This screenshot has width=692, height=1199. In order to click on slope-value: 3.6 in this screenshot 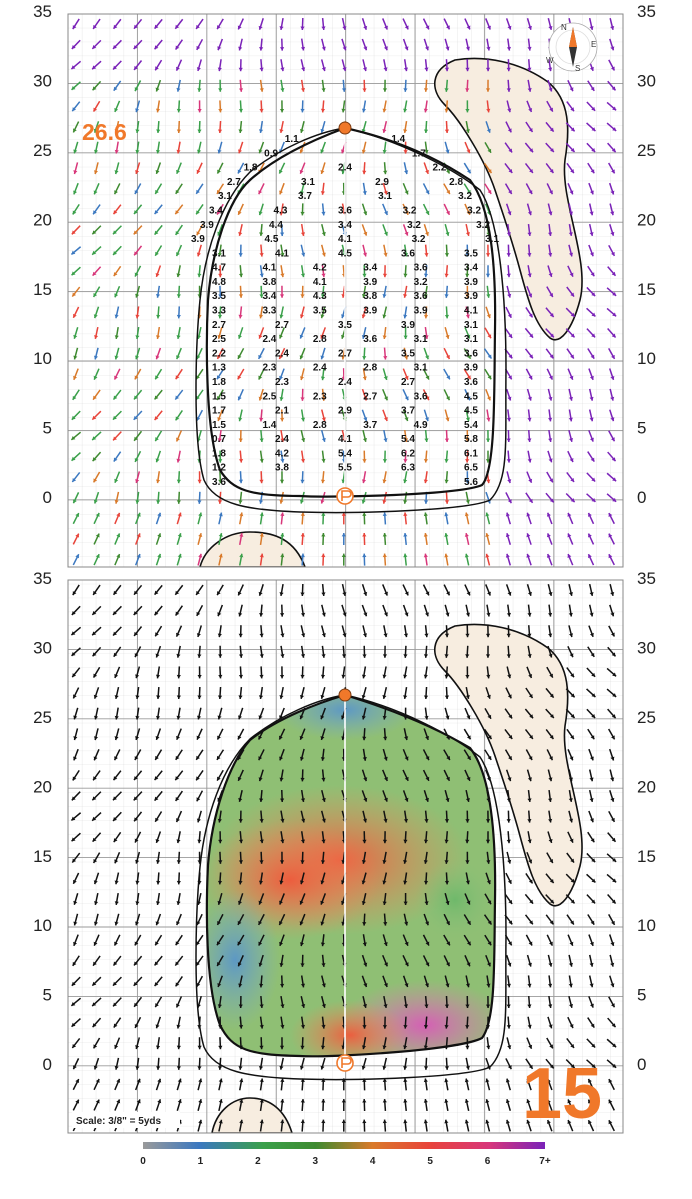, I will do `click(408, 253)`.